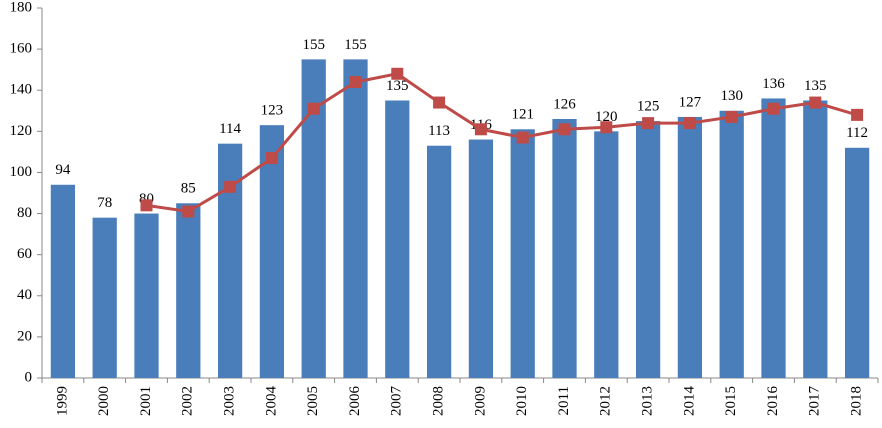  What do you see at coordinates (21, 131) in the screenshot?
I see `y-tick-label: 120` at bounding box center [21, 131].